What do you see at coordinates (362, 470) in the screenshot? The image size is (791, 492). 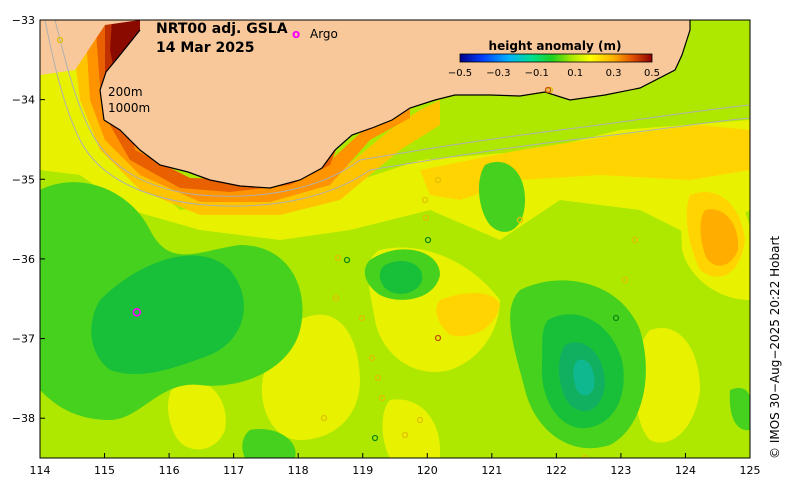 I see `x-tick-label: 119` at bounding box center [362, 470].